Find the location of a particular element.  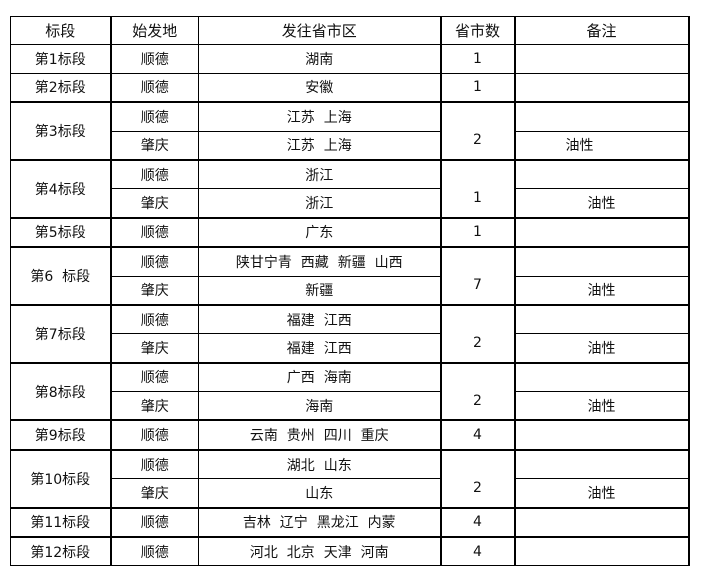

section-label-text: 第2标段 is located at coordinates (60, 88).